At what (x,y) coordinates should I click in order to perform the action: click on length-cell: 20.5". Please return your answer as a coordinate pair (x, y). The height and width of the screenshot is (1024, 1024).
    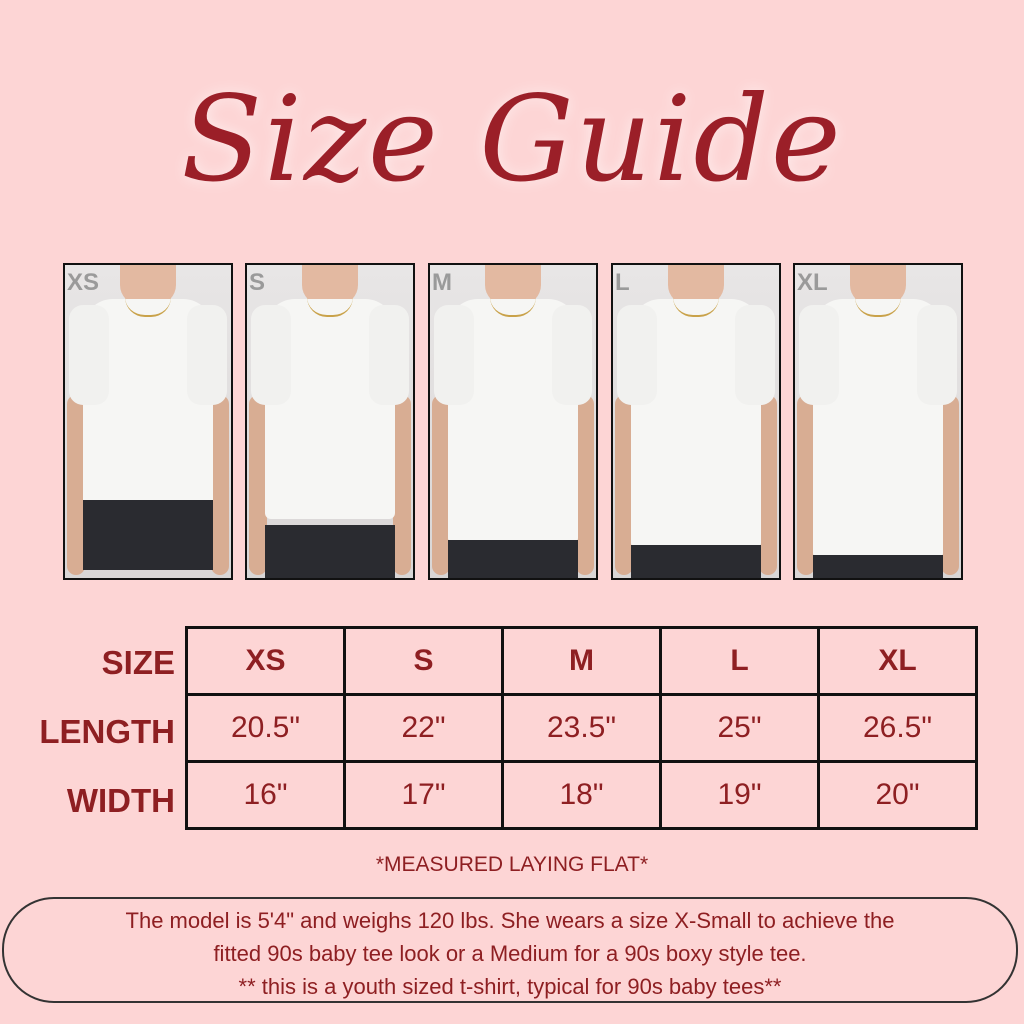
    Looking at the image, I should click on (265, 728).